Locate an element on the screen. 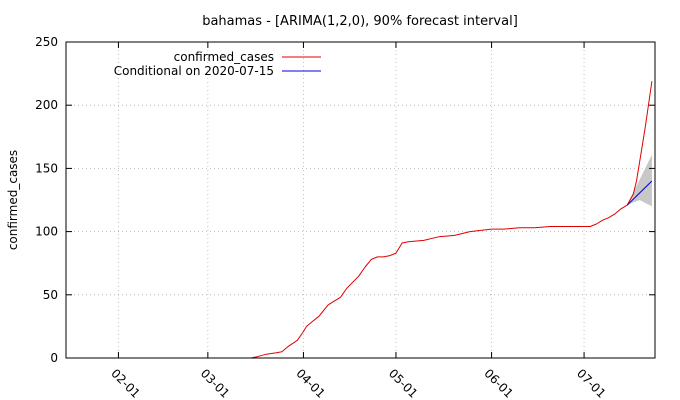 This screenshot has height=400, width=680. legend-label: Conditional on 2020-07-15 is located at coordinates (194, 71).